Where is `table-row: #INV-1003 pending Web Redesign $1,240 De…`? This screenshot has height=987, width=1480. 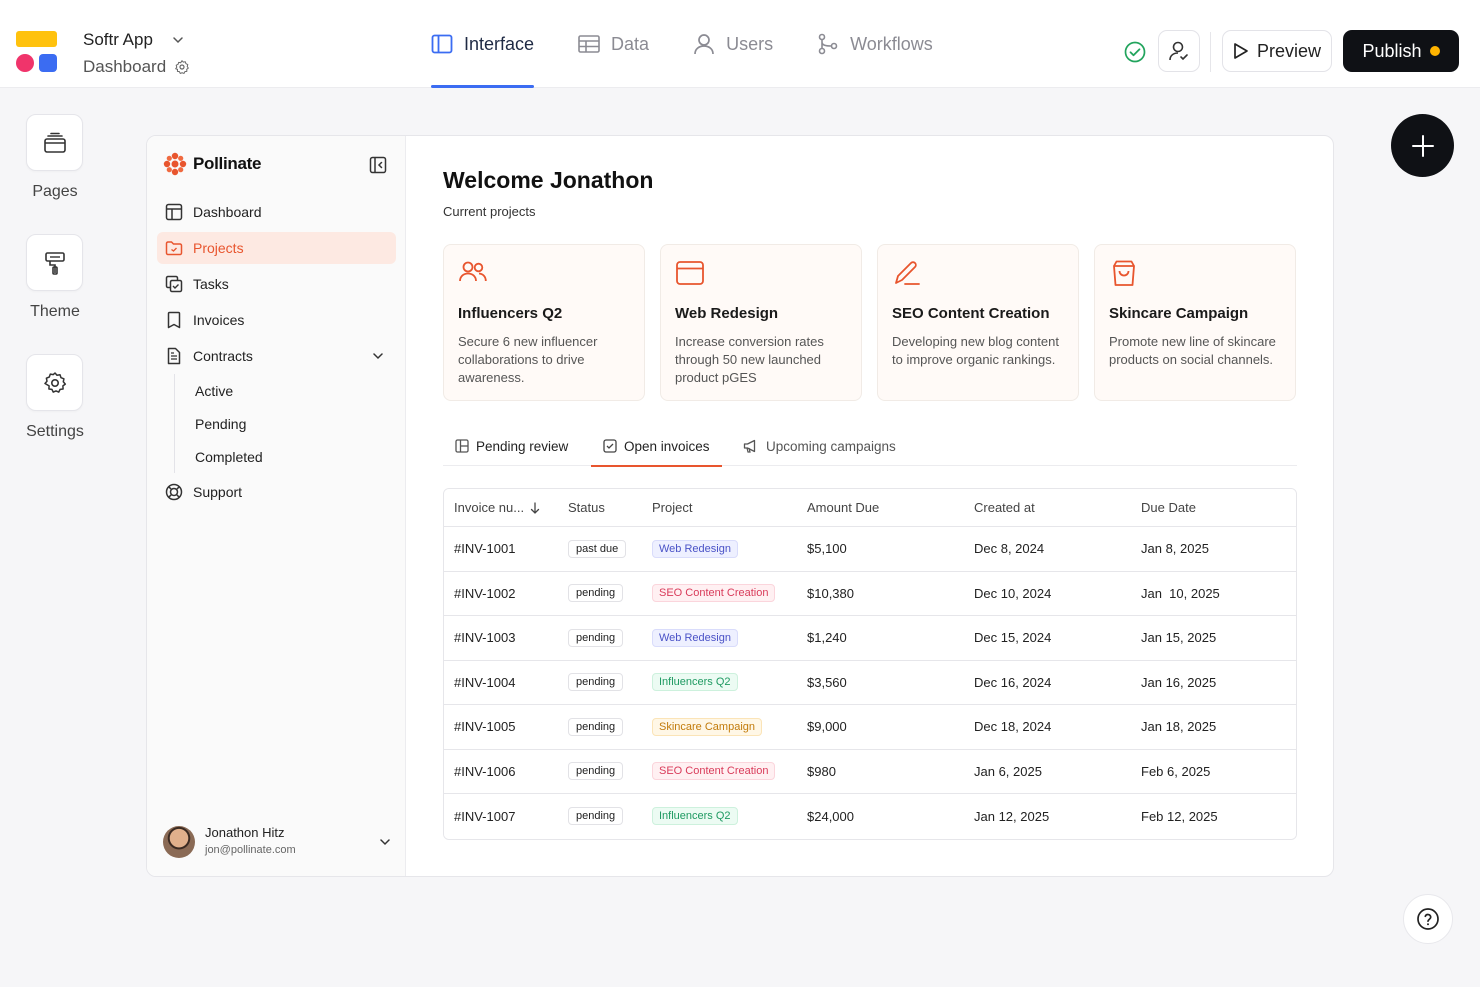 table-row: #INV-1003 pending Web Redesign $1,240 De… is located at coordinates (870, 638).